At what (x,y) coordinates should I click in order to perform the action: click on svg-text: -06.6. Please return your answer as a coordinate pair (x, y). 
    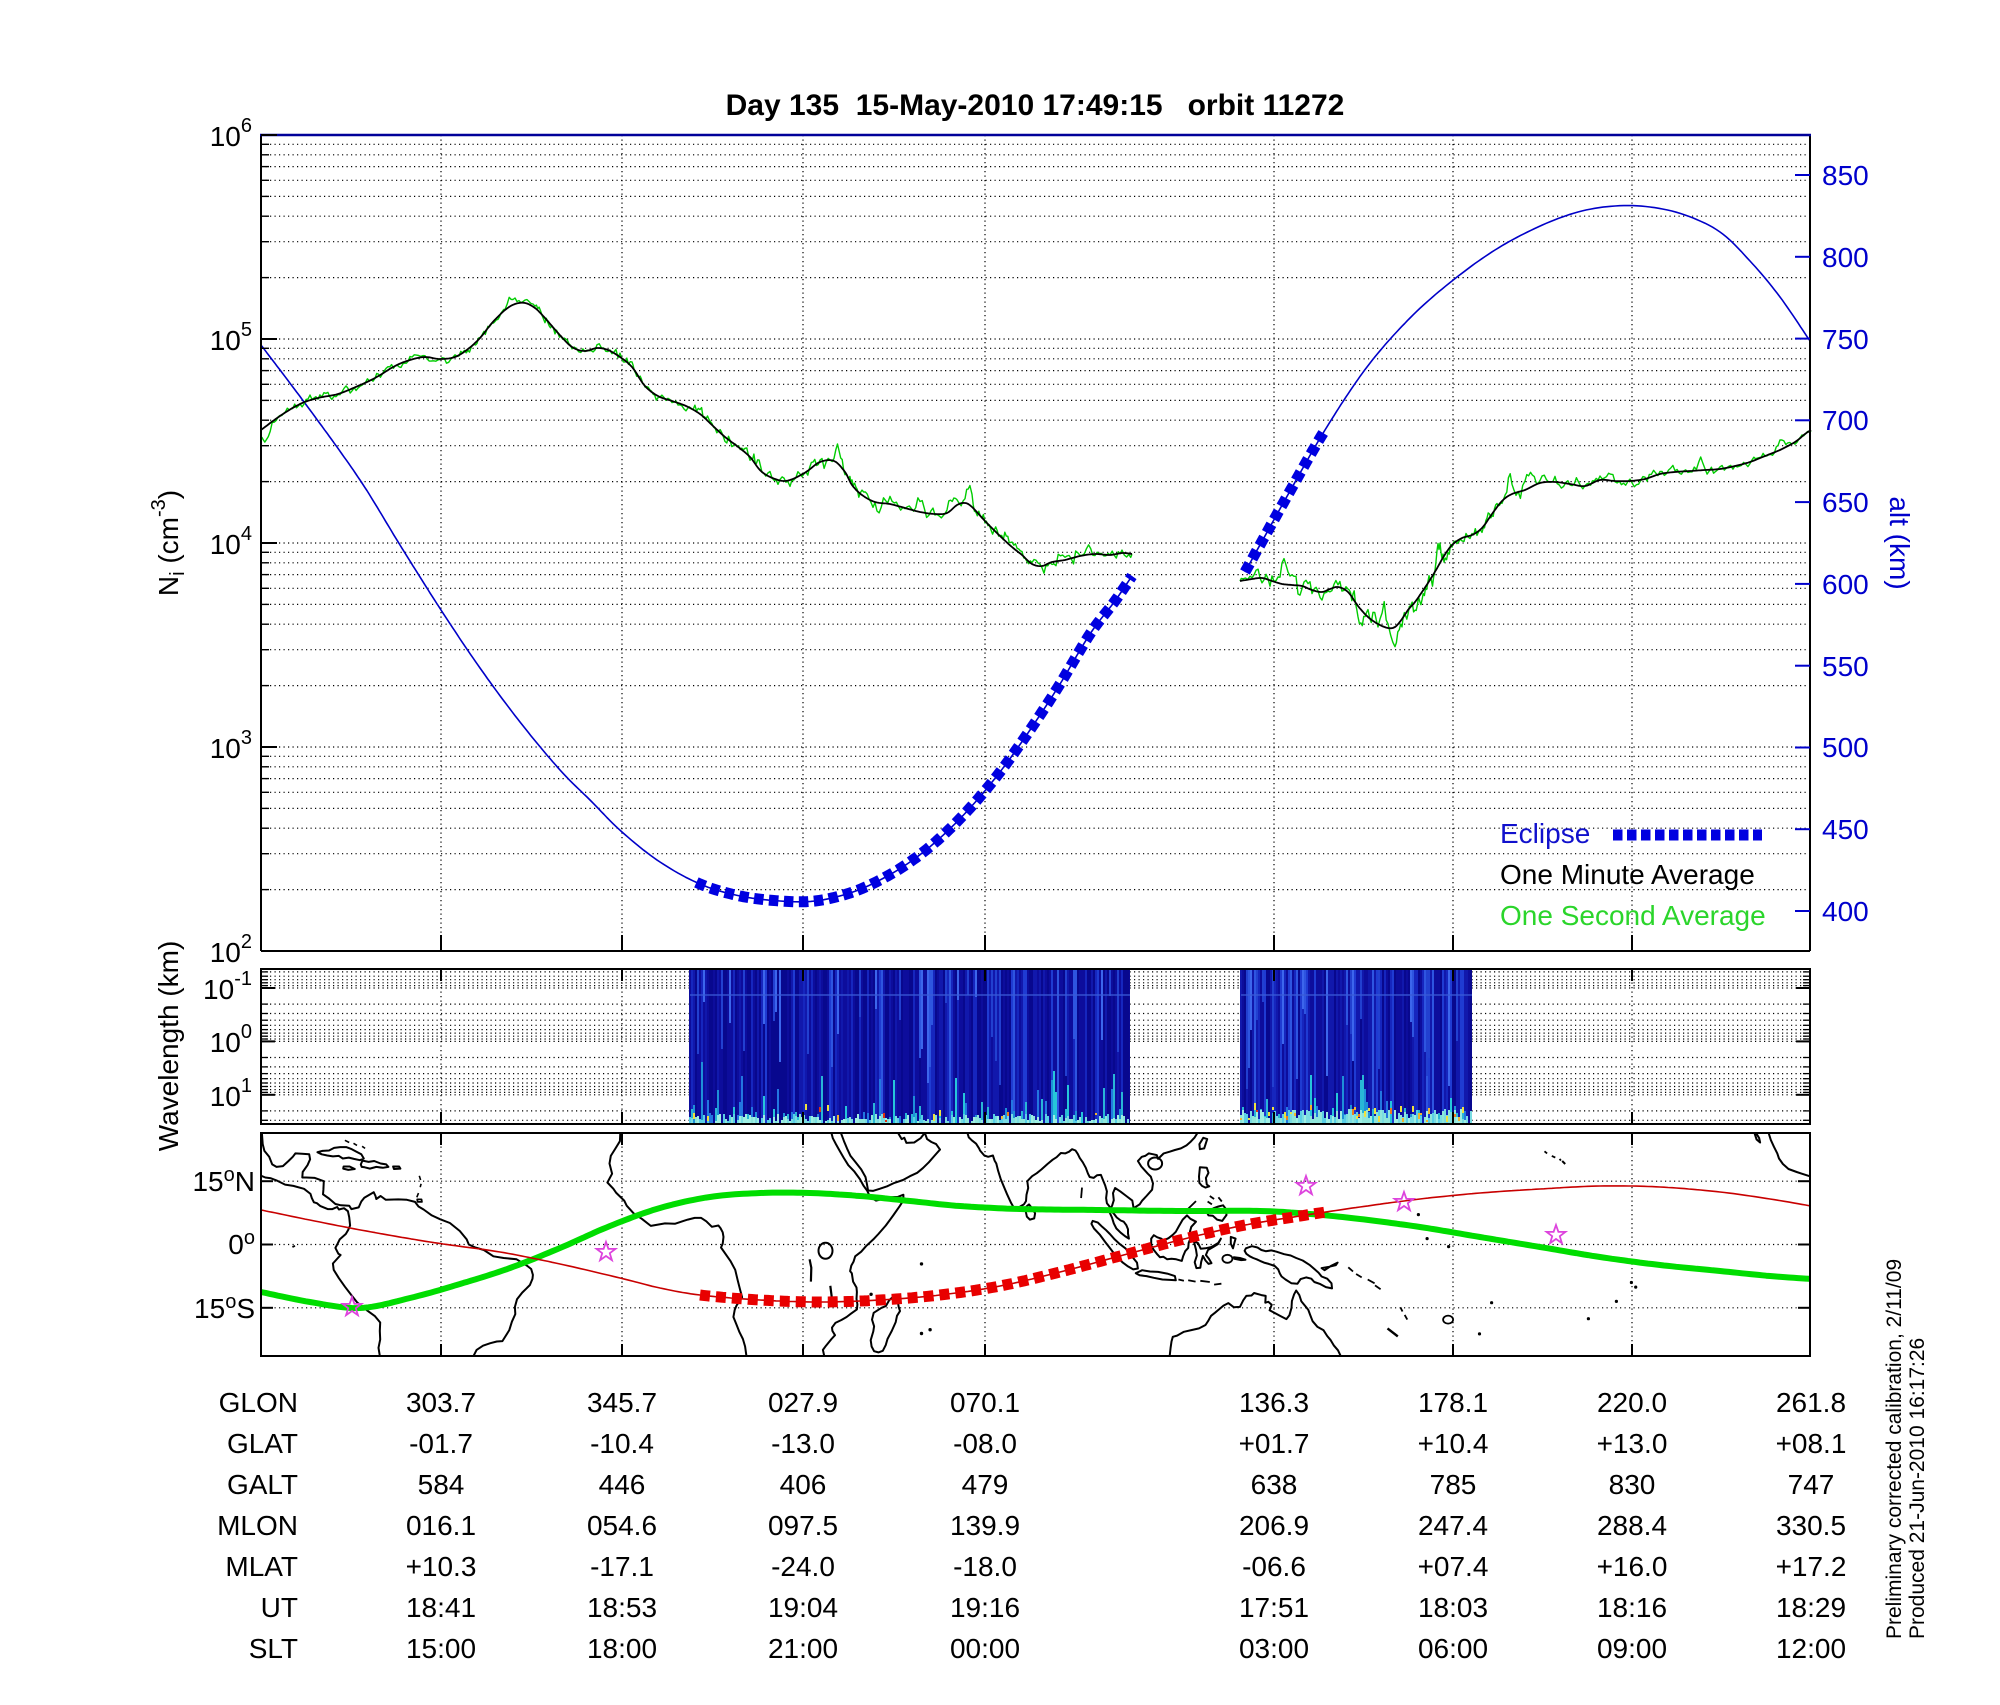
    Looking at the image, I should click on (1274, 1566).